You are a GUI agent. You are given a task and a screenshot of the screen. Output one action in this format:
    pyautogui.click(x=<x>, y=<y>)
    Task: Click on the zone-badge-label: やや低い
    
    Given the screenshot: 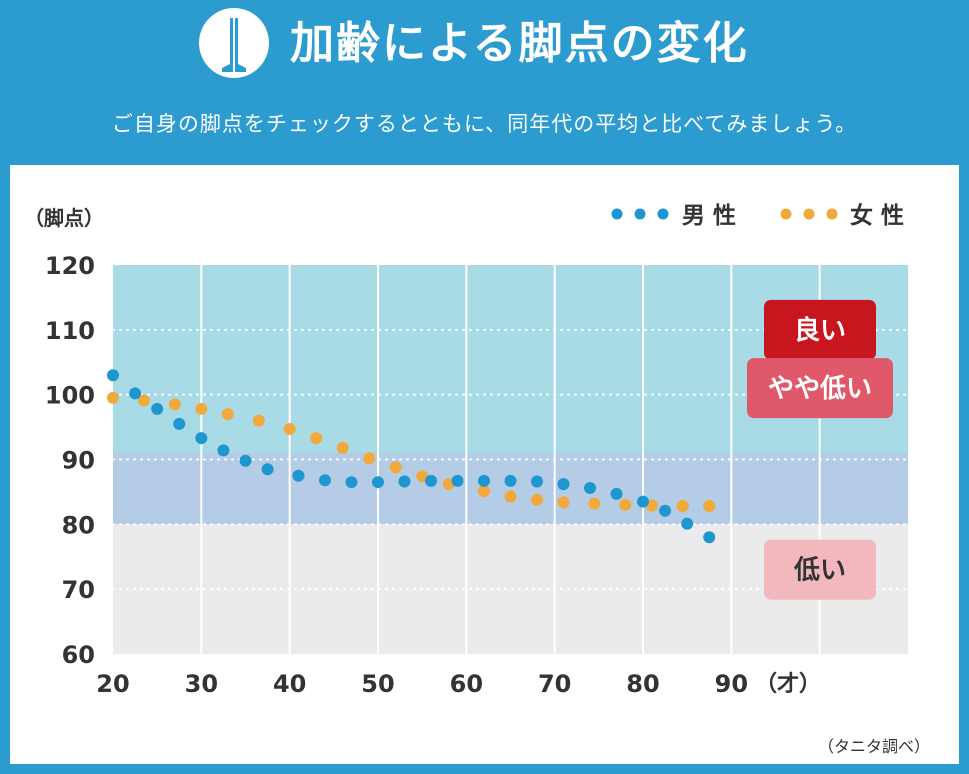 What is the action you would take?
    pyautogui.click(x=820, y=389)
    